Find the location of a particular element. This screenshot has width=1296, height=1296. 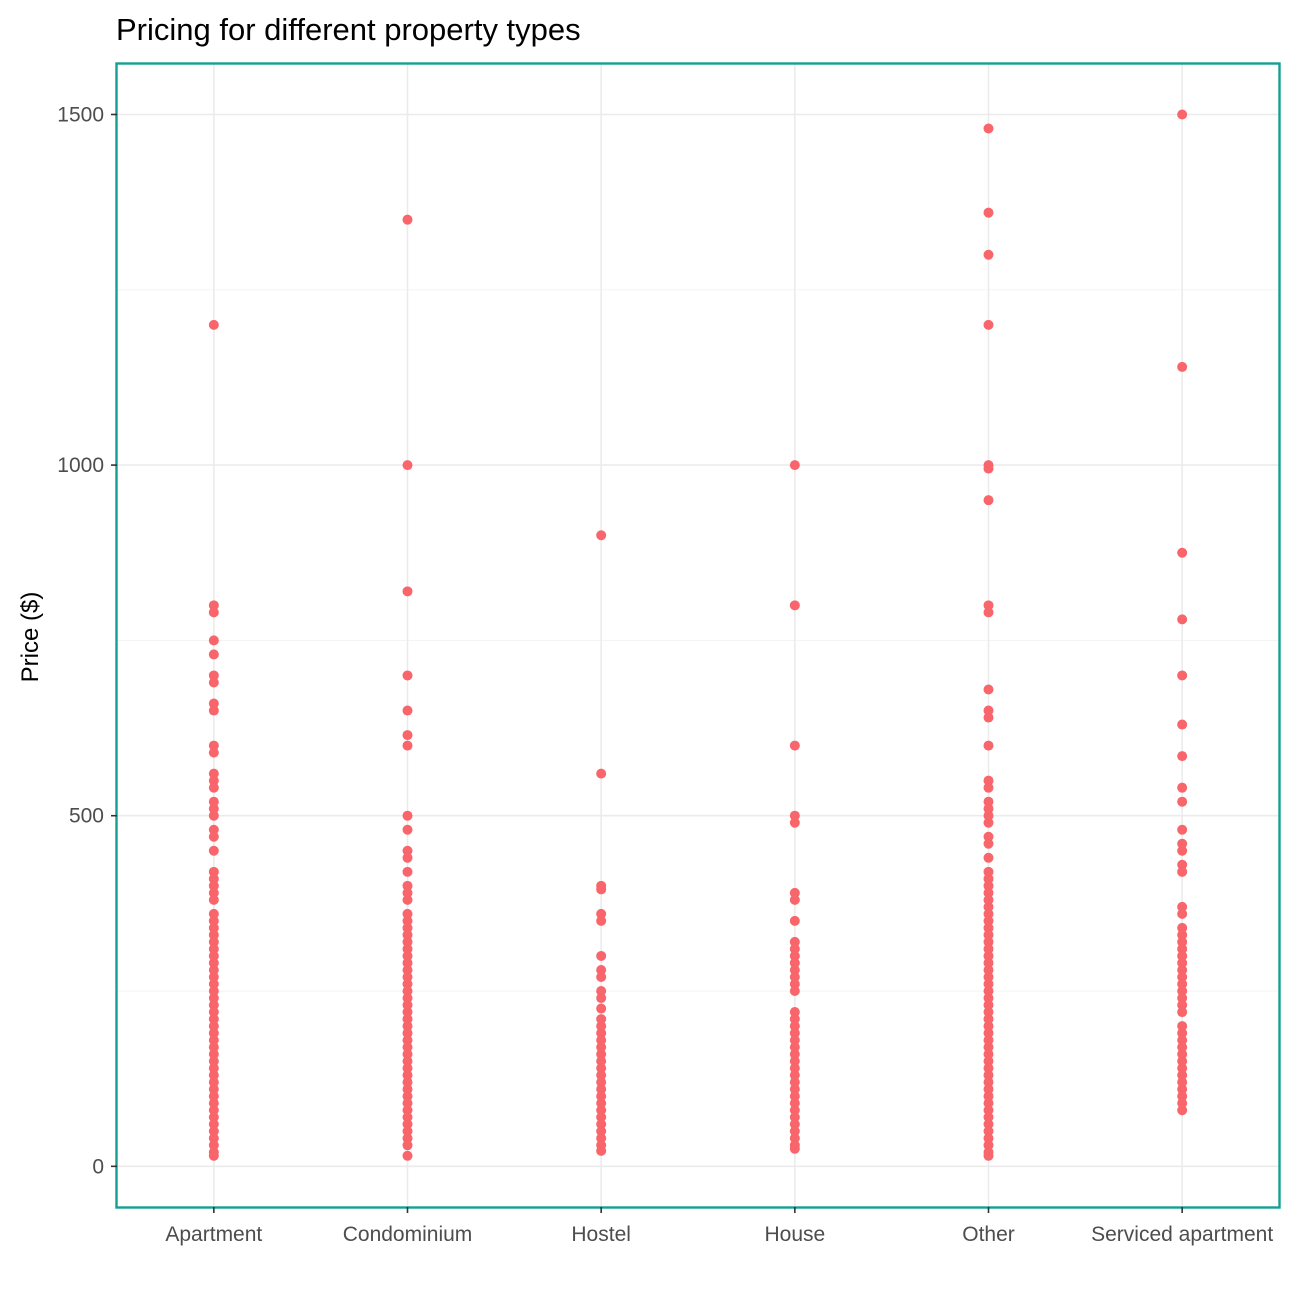

x-tick-label: Serviced apartment is located at coordinates (1182, 1234).